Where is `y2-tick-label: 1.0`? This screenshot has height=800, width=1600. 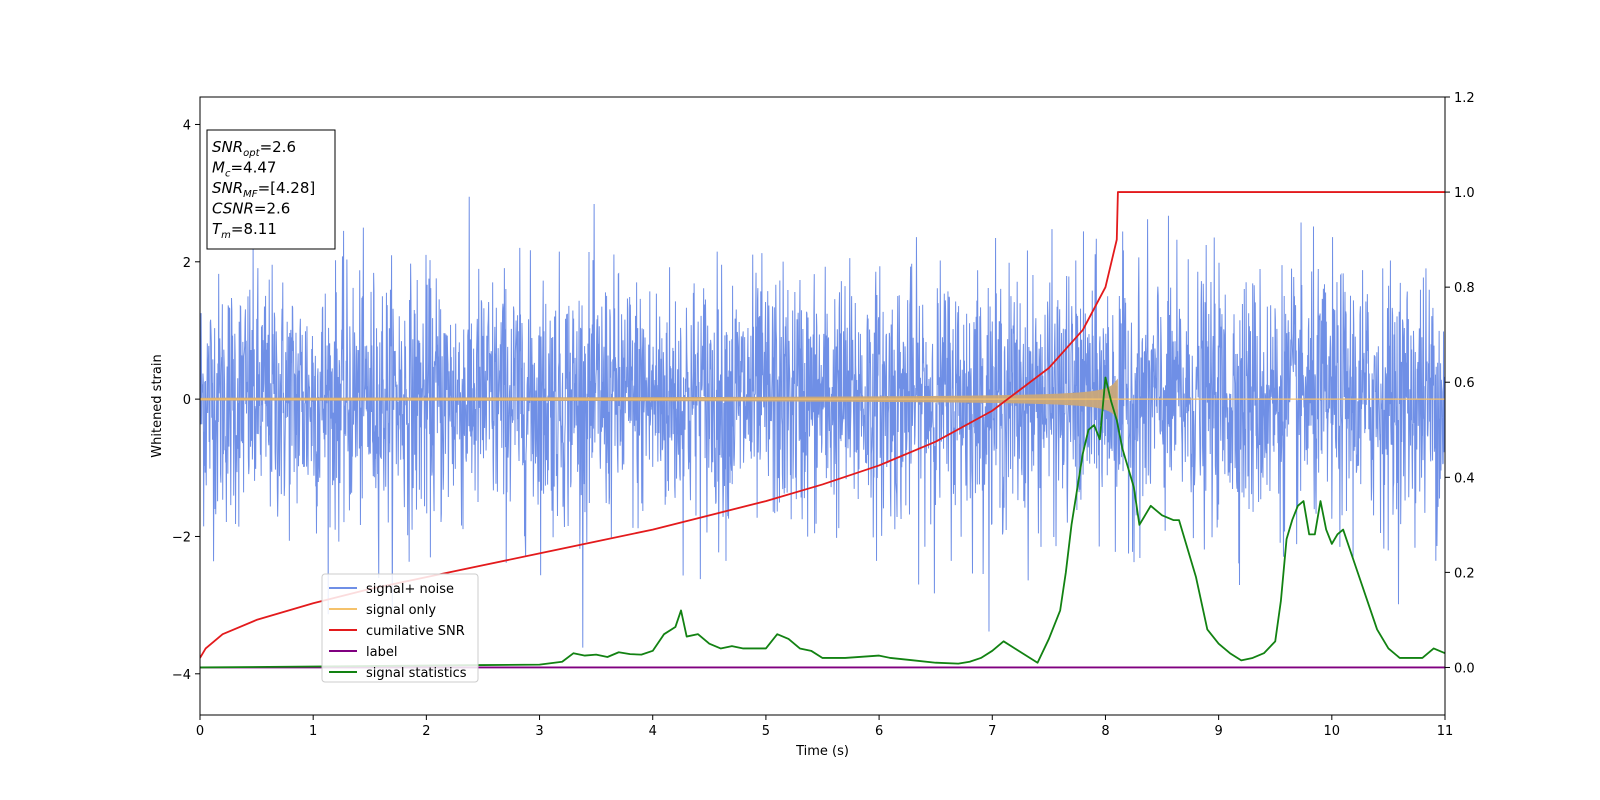 y2-tick-label: 1.0 is located at coordinates (1464, 193).